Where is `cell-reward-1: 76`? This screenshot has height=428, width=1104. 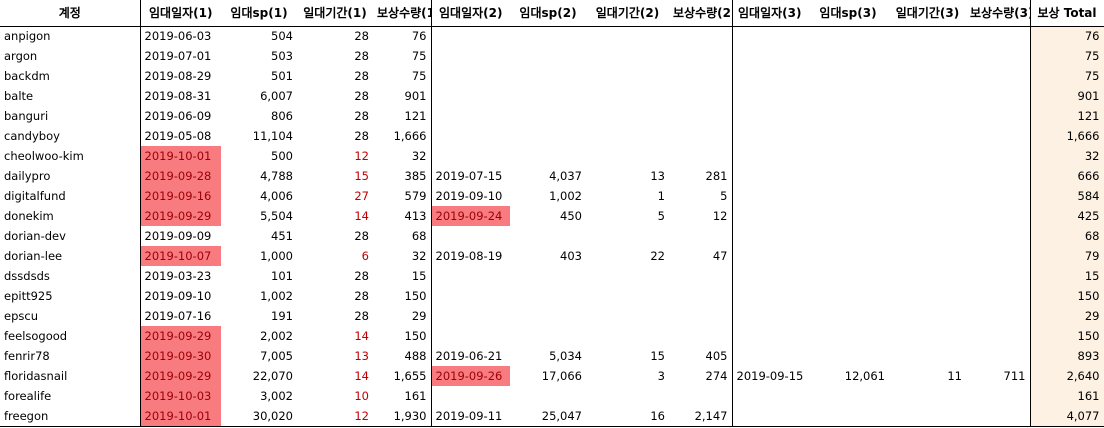
cell-reward-1: 76 is located at coordinates (419, 36).